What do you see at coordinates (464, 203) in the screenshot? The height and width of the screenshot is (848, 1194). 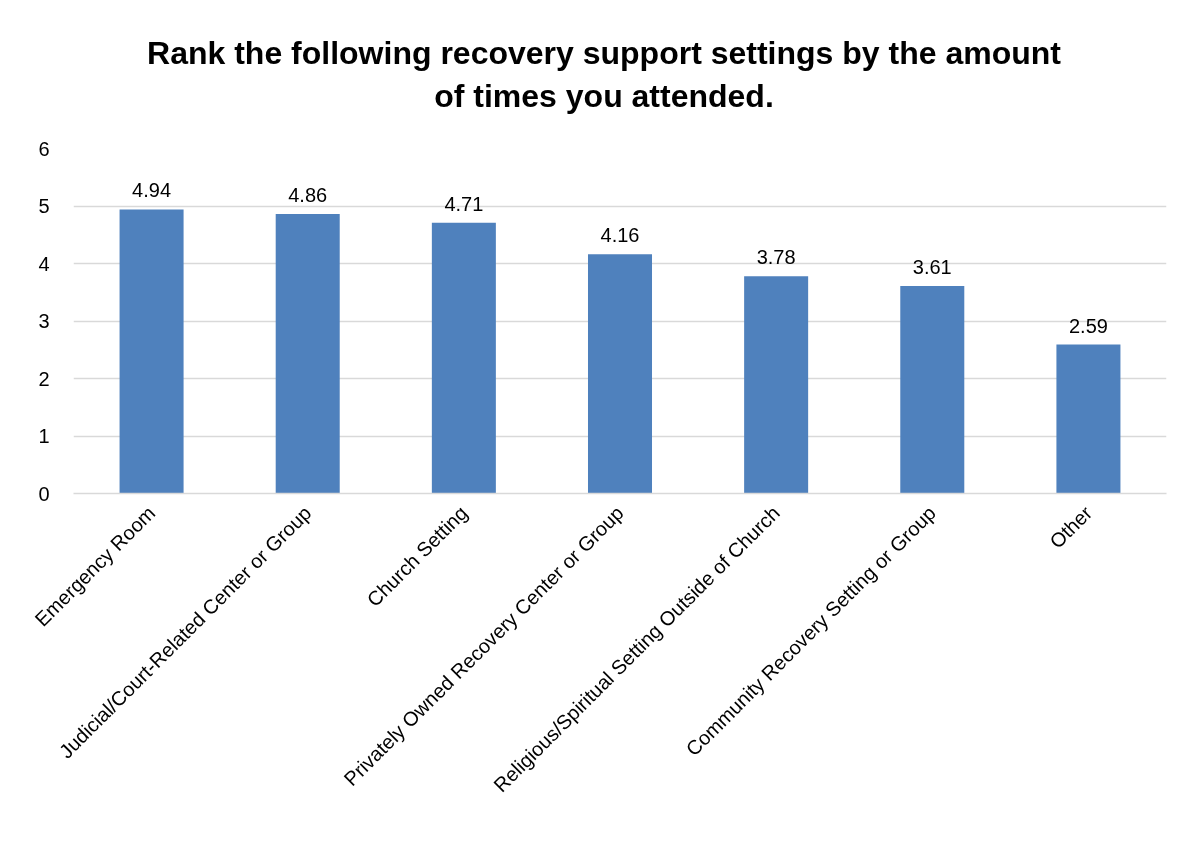 I see `data-label: 4.71` at bounding box center [464, 203].